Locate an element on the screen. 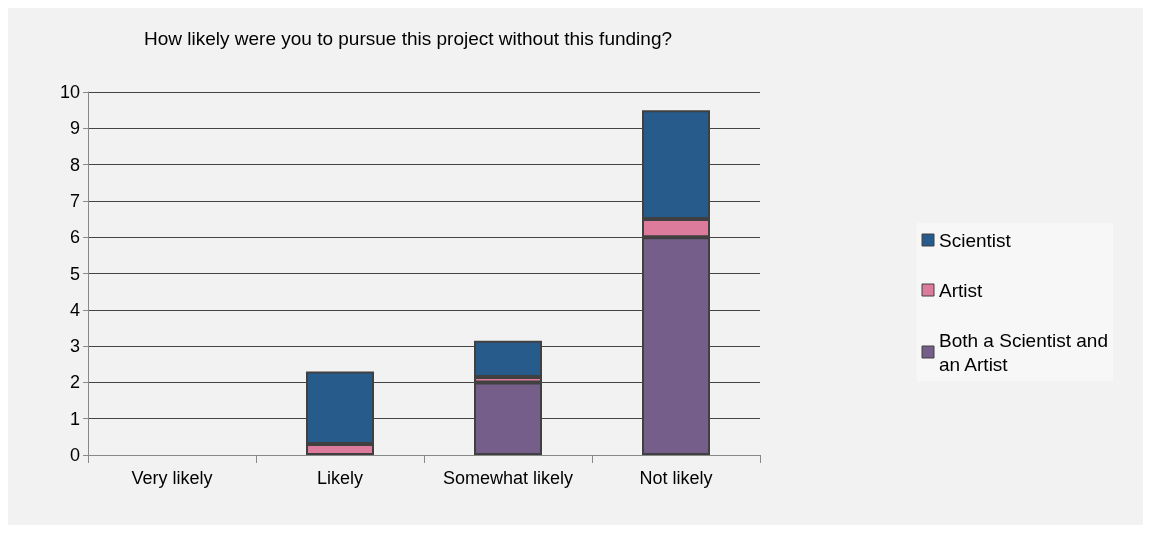 The width and height of the screenshot is (1151, 533). x-tick-label: Likely is located at coordinates (340, 478).